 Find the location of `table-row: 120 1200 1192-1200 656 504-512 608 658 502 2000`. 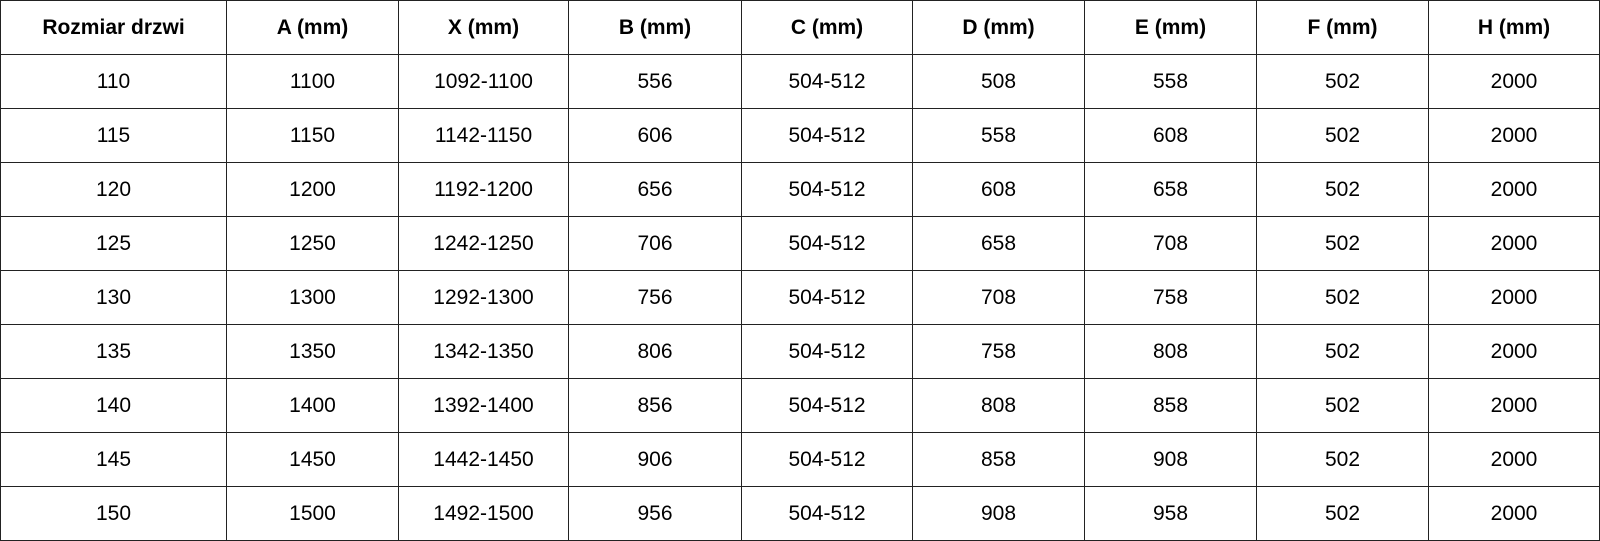

table-row: 120 1200 1192-1200 656 504-512 608 658 502 2000 is located at coordinates (800, 189).